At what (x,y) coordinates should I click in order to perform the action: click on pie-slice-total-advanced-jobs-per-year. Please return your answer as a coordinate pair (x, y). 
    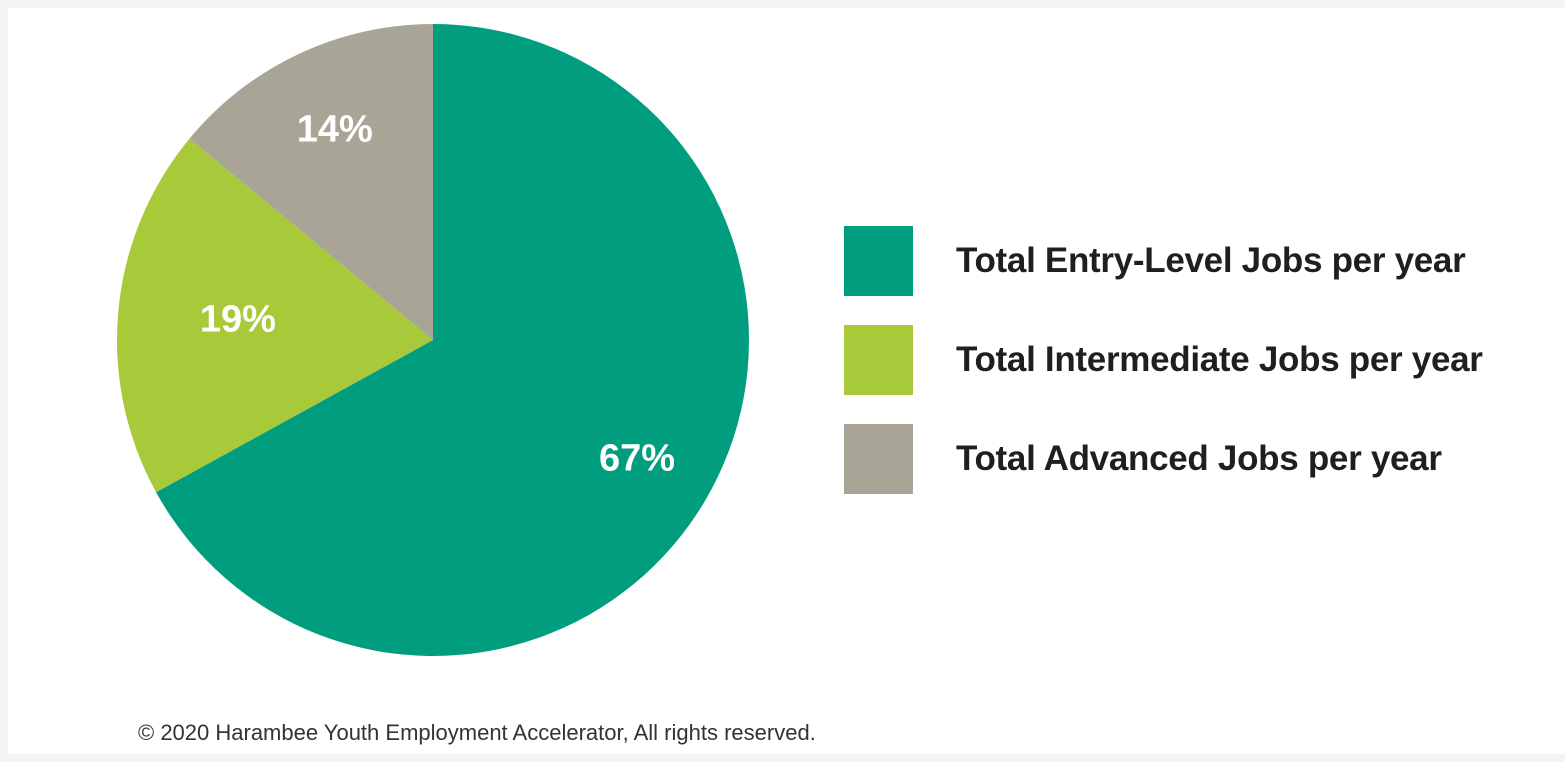
    Looking at the image, I should click on (311, 182).